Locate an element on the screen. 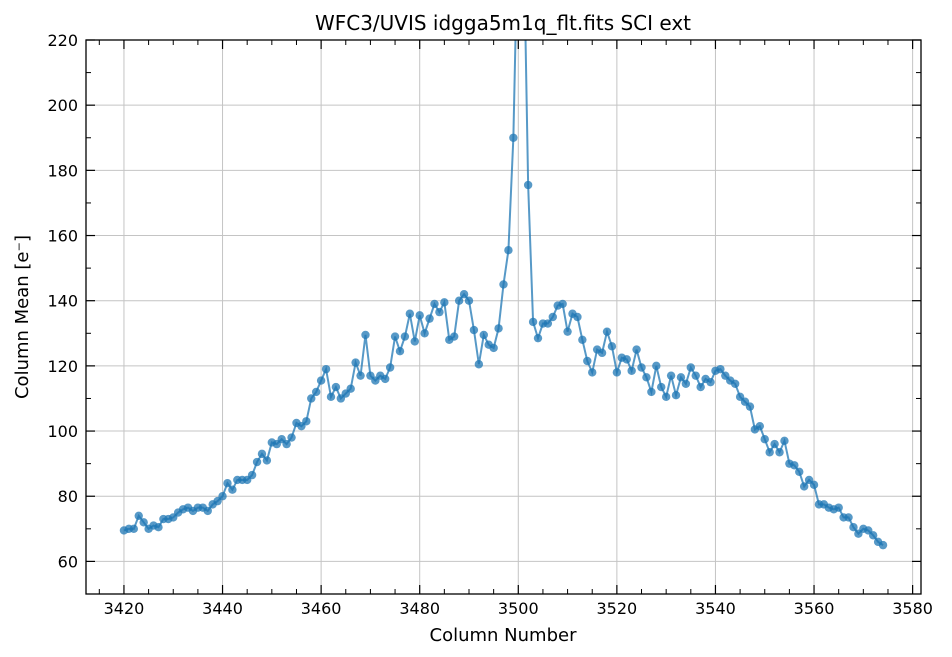 The height and width of the screenshot is (657, 952). x-tick-label: 3520 is located at coordinates (617, 608).